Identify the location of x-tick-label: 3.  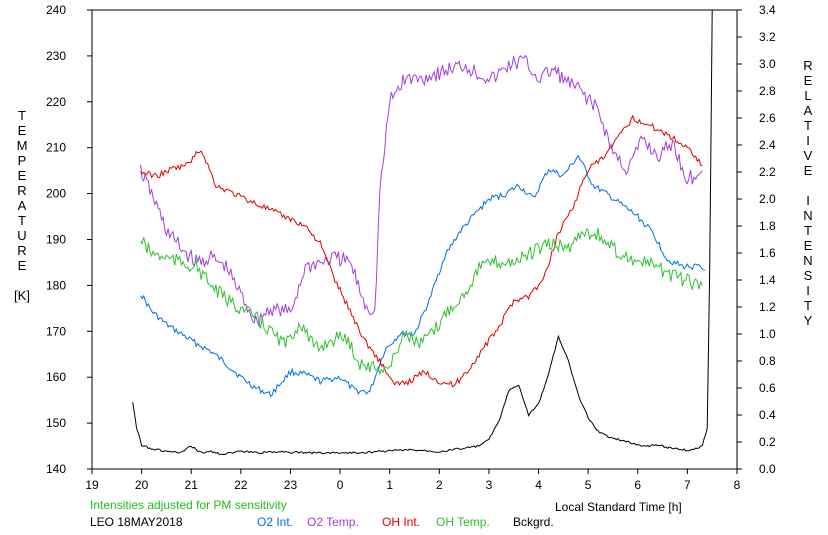
(489, 485).